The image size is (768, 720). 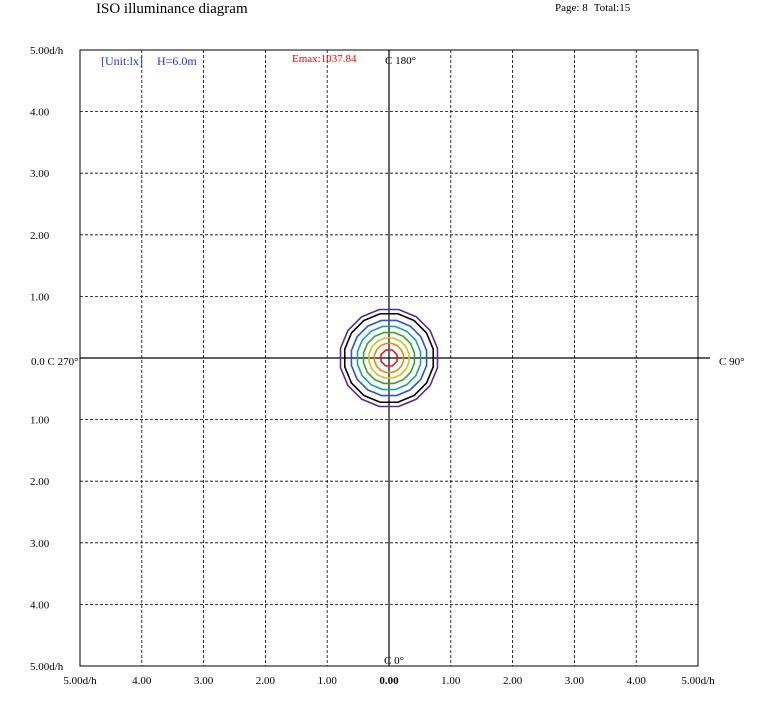 What do you see at coordinates (172, 9) in the screenshot?
I see `page-title: ISO illuminance diagram` at bounding box center [172, 9].